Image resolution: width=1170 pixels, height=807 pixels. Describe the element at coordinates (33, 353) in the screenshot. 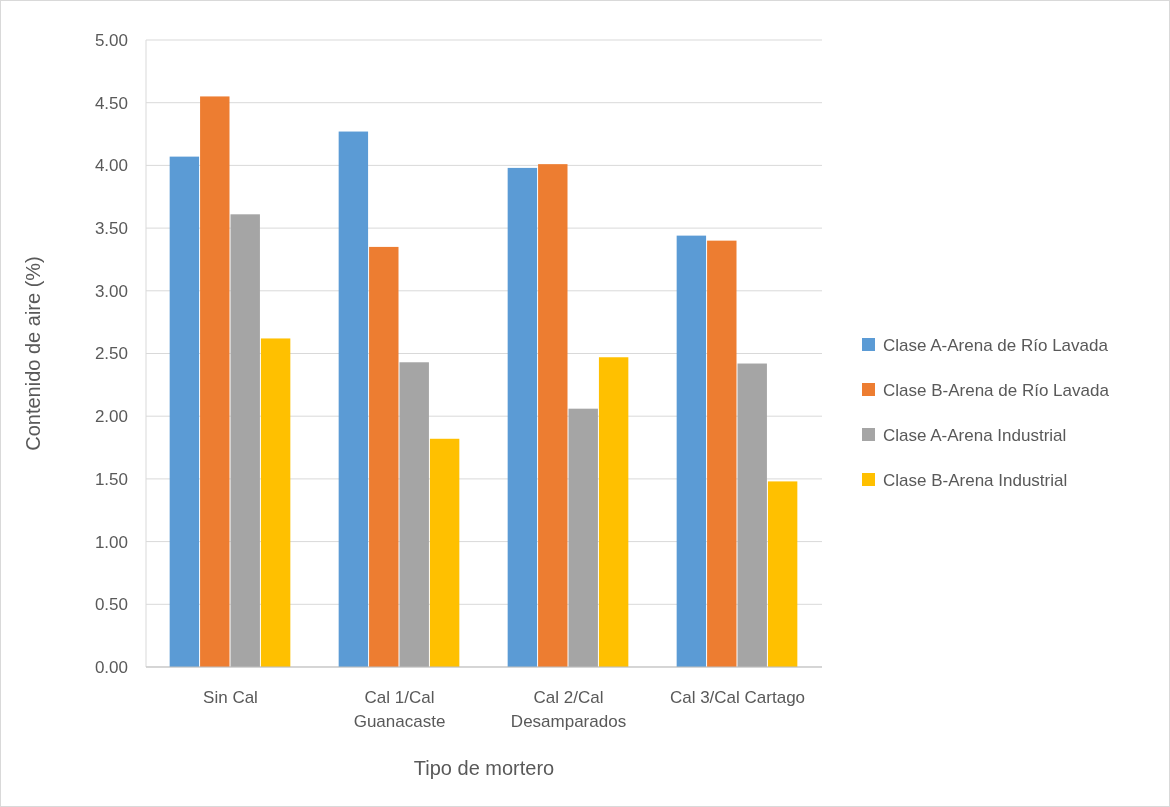

I see `y-axis-title: Contenido de aire (%)` at that location.